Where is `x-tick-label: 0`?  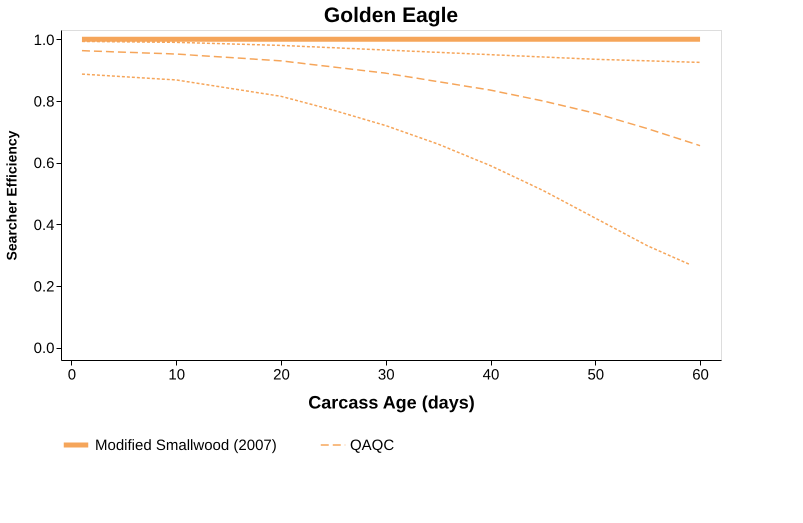
x-tick-label: 0 is located at coordinates (72, 375).